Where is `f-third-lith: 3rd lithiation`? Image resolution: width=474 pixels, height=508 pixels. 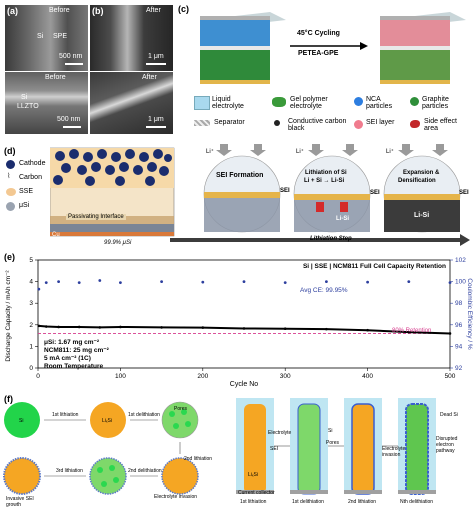
f-third-lith: 3rd lithiation is located at coordinates (69, 471).